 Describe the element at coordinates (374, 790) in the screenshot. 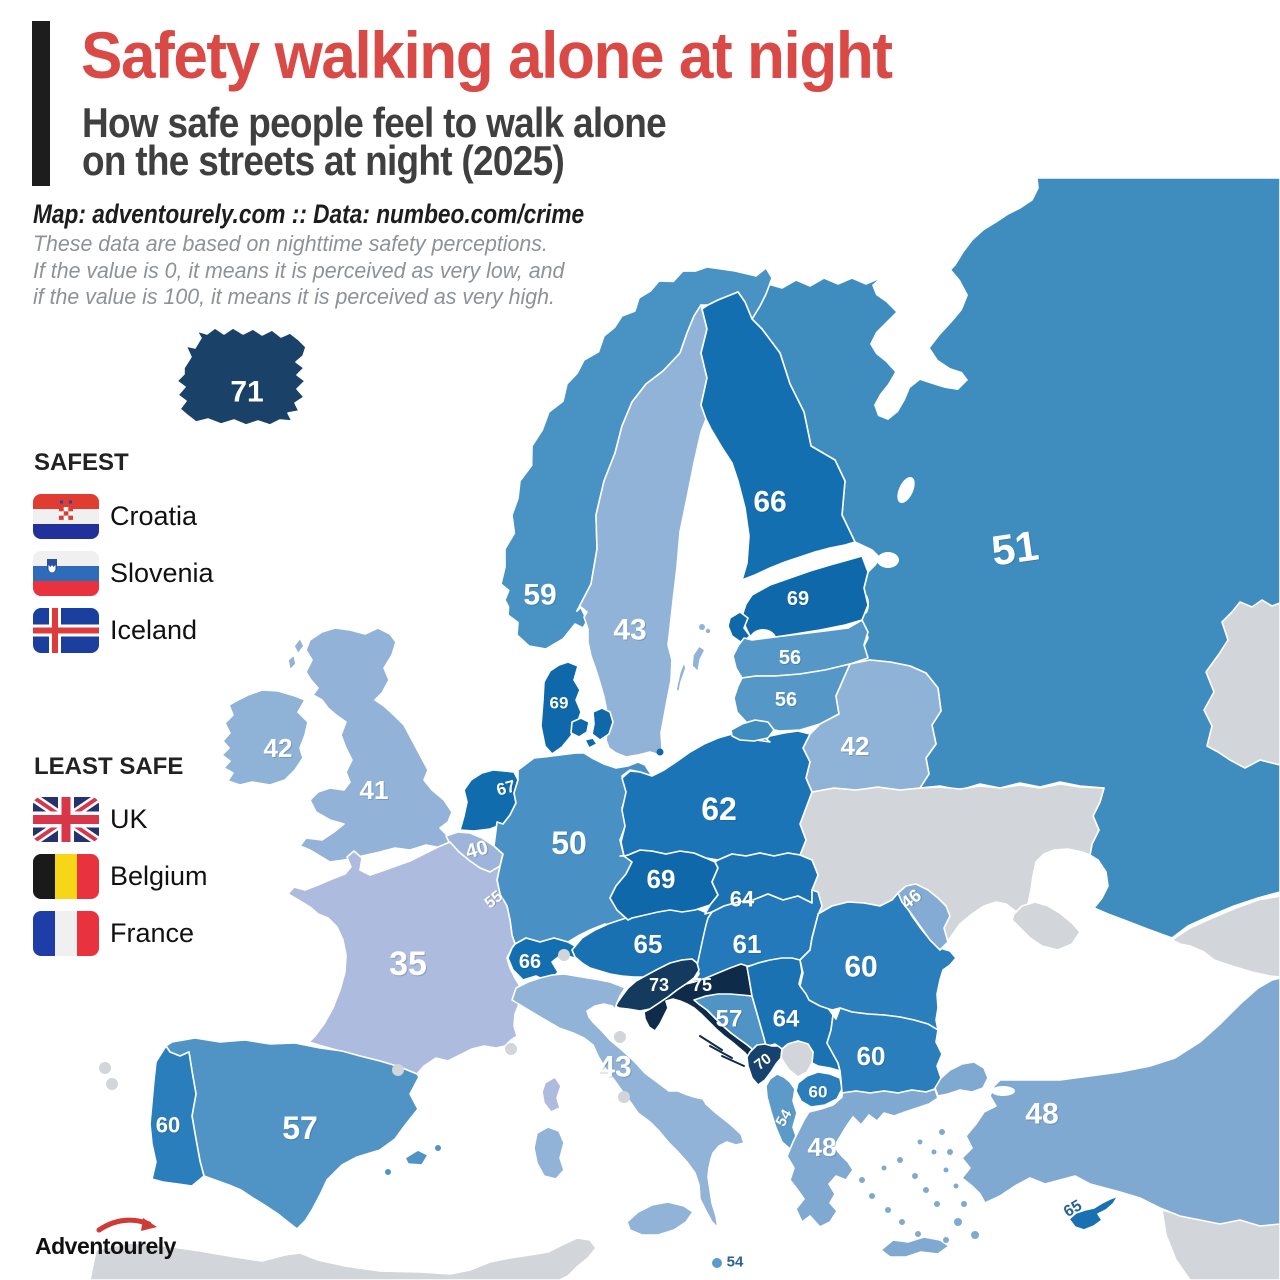

I see `svg-text: 41` at that location.